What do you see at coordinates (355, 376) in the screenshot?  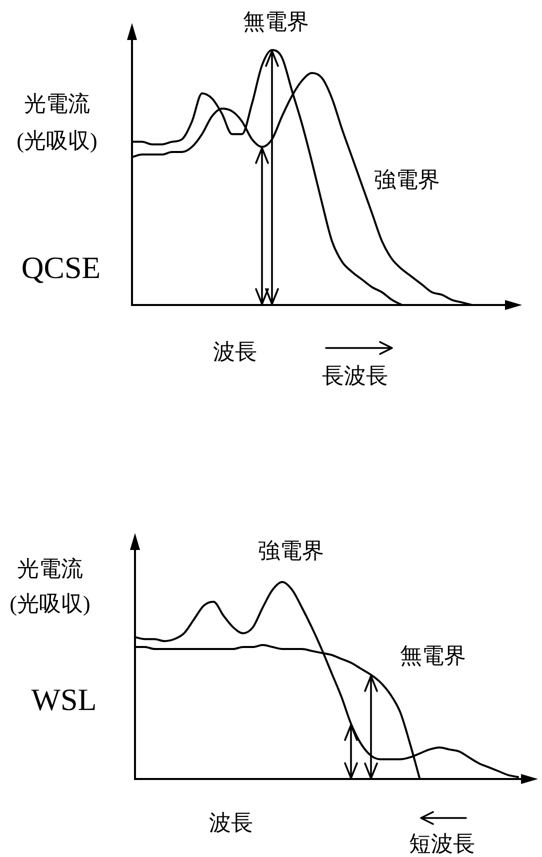 I see `text: 長波長` at bounding box center [355, 376].